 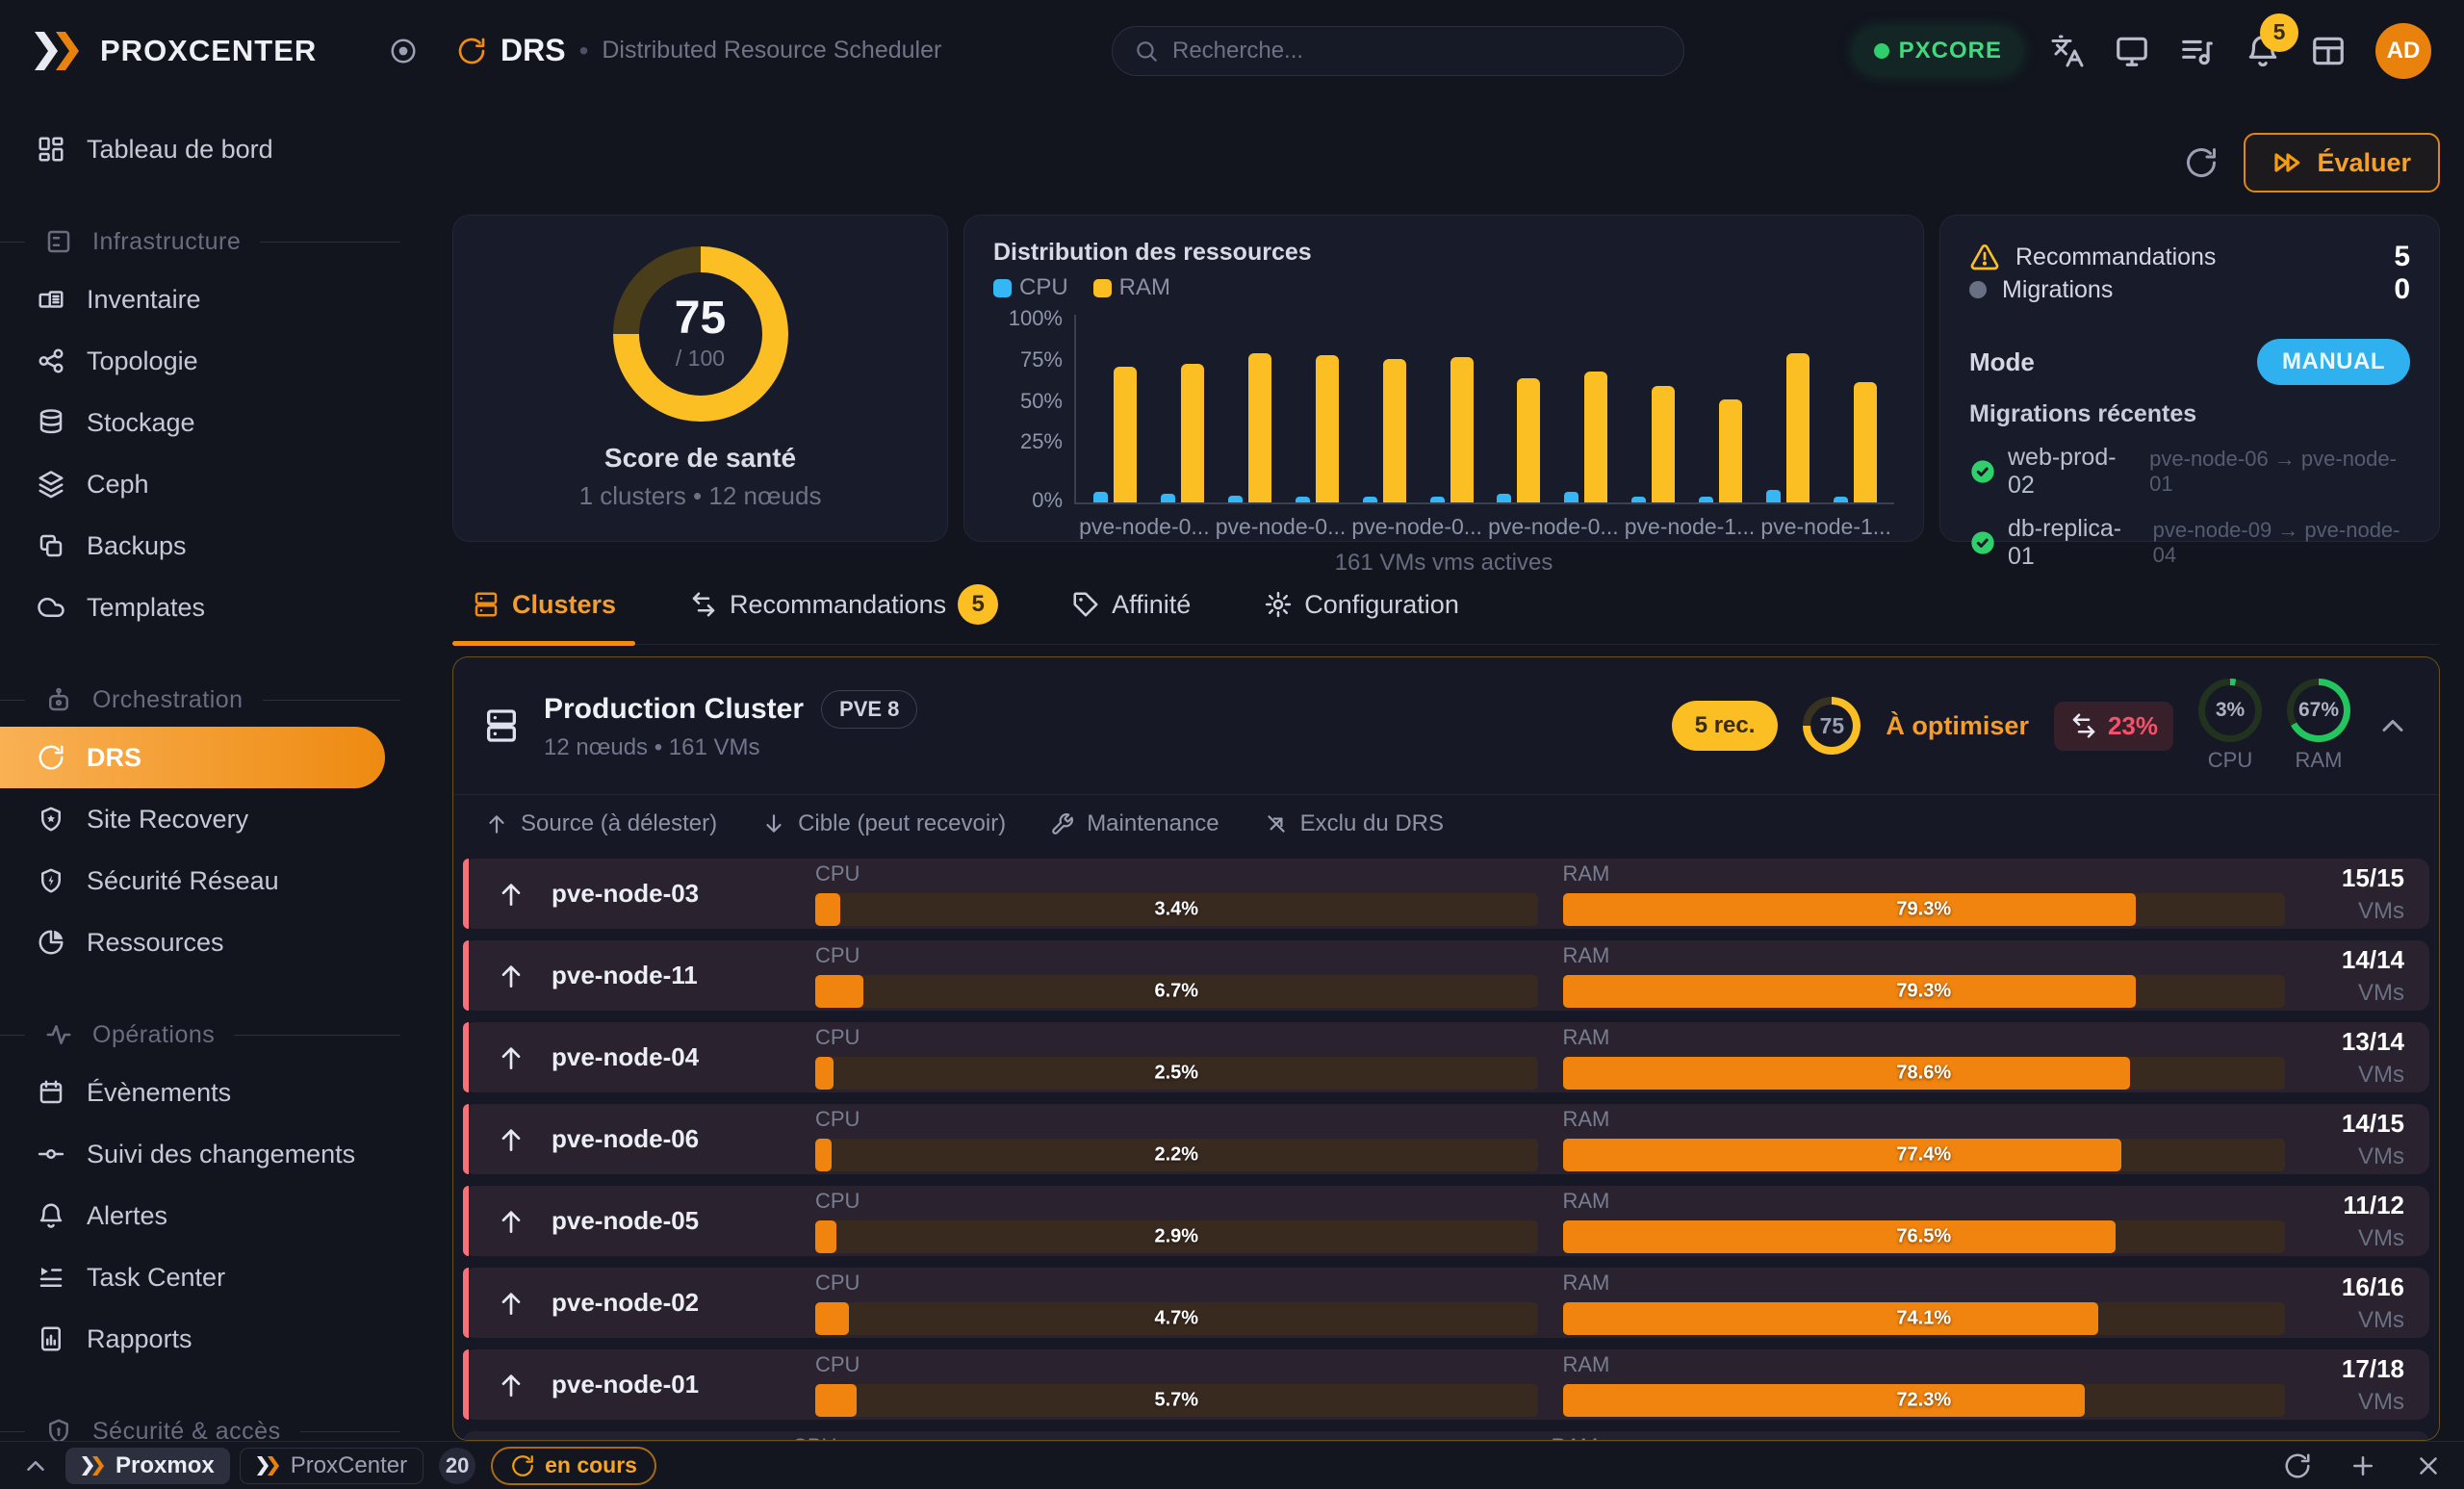 I want to click on notifications-bell-icon: 5, so click(x=2271, y=41).